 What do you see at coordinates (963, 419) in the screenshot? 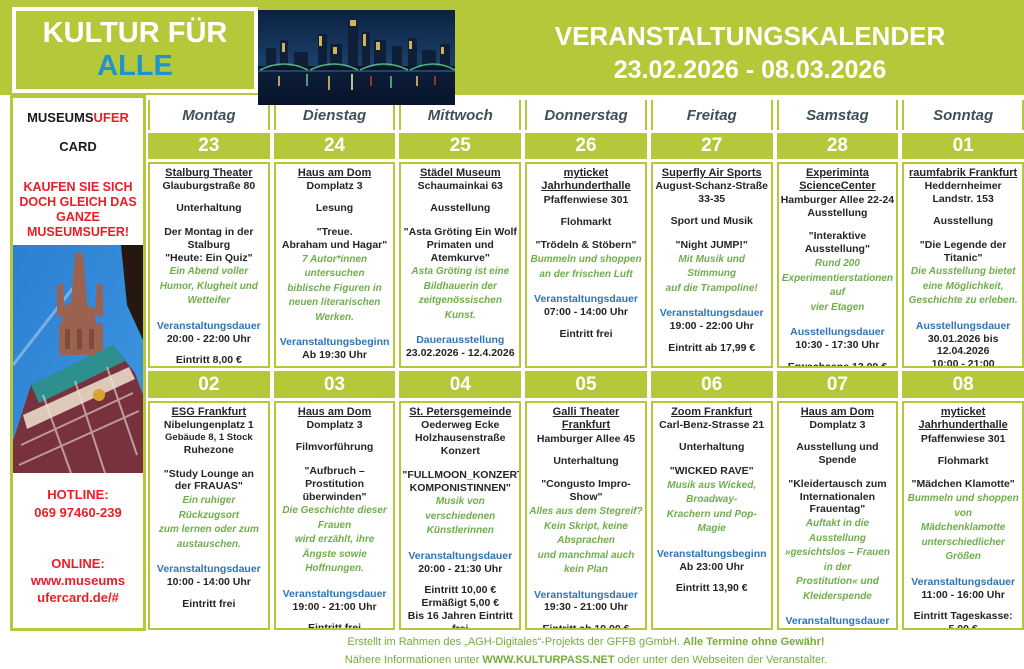
I see `event-venue: myticket Jahrhunderthalle` at bounding box center [963, 419].